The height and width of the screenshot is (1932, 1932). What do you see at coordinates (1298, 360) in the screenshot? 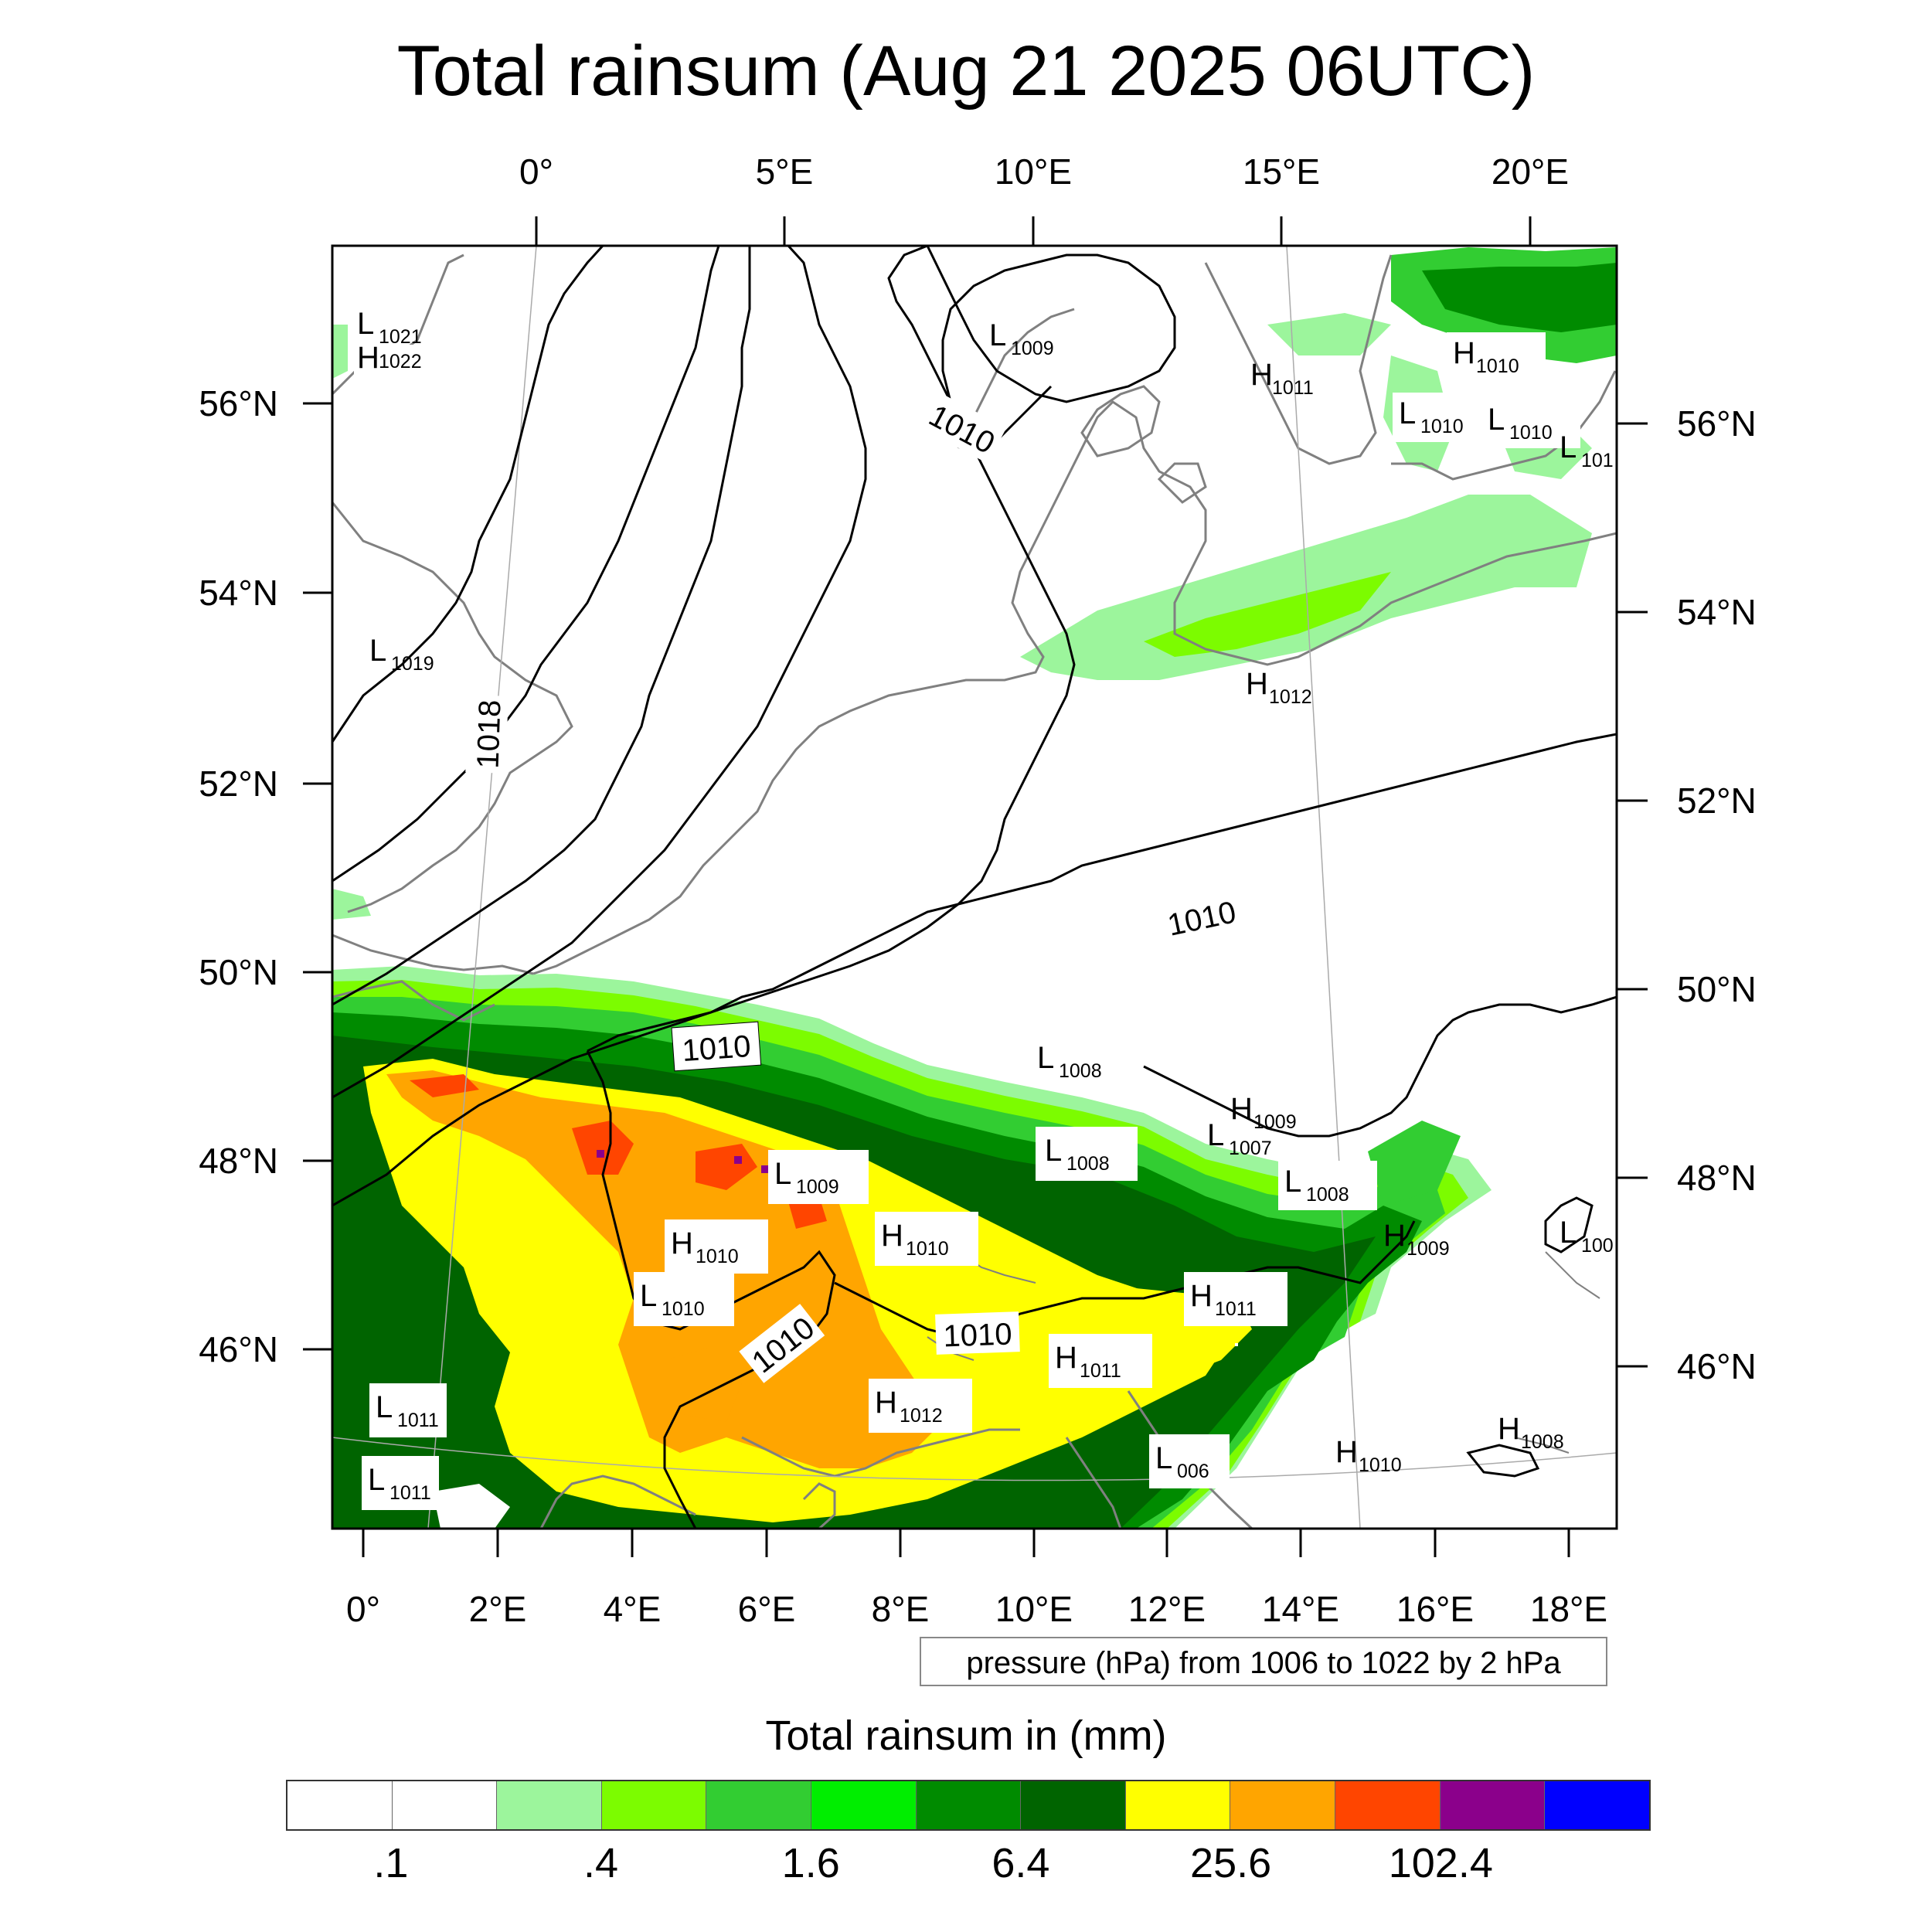
I see `coastline-sweden` at bounding box center [1298, 360].